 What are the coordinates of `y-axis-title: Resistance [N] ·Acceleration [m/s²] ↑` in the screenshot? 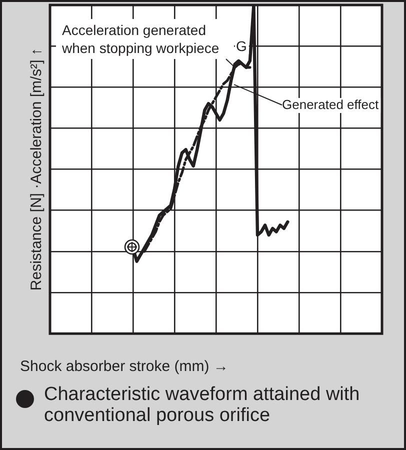 It's located at (37, 169).